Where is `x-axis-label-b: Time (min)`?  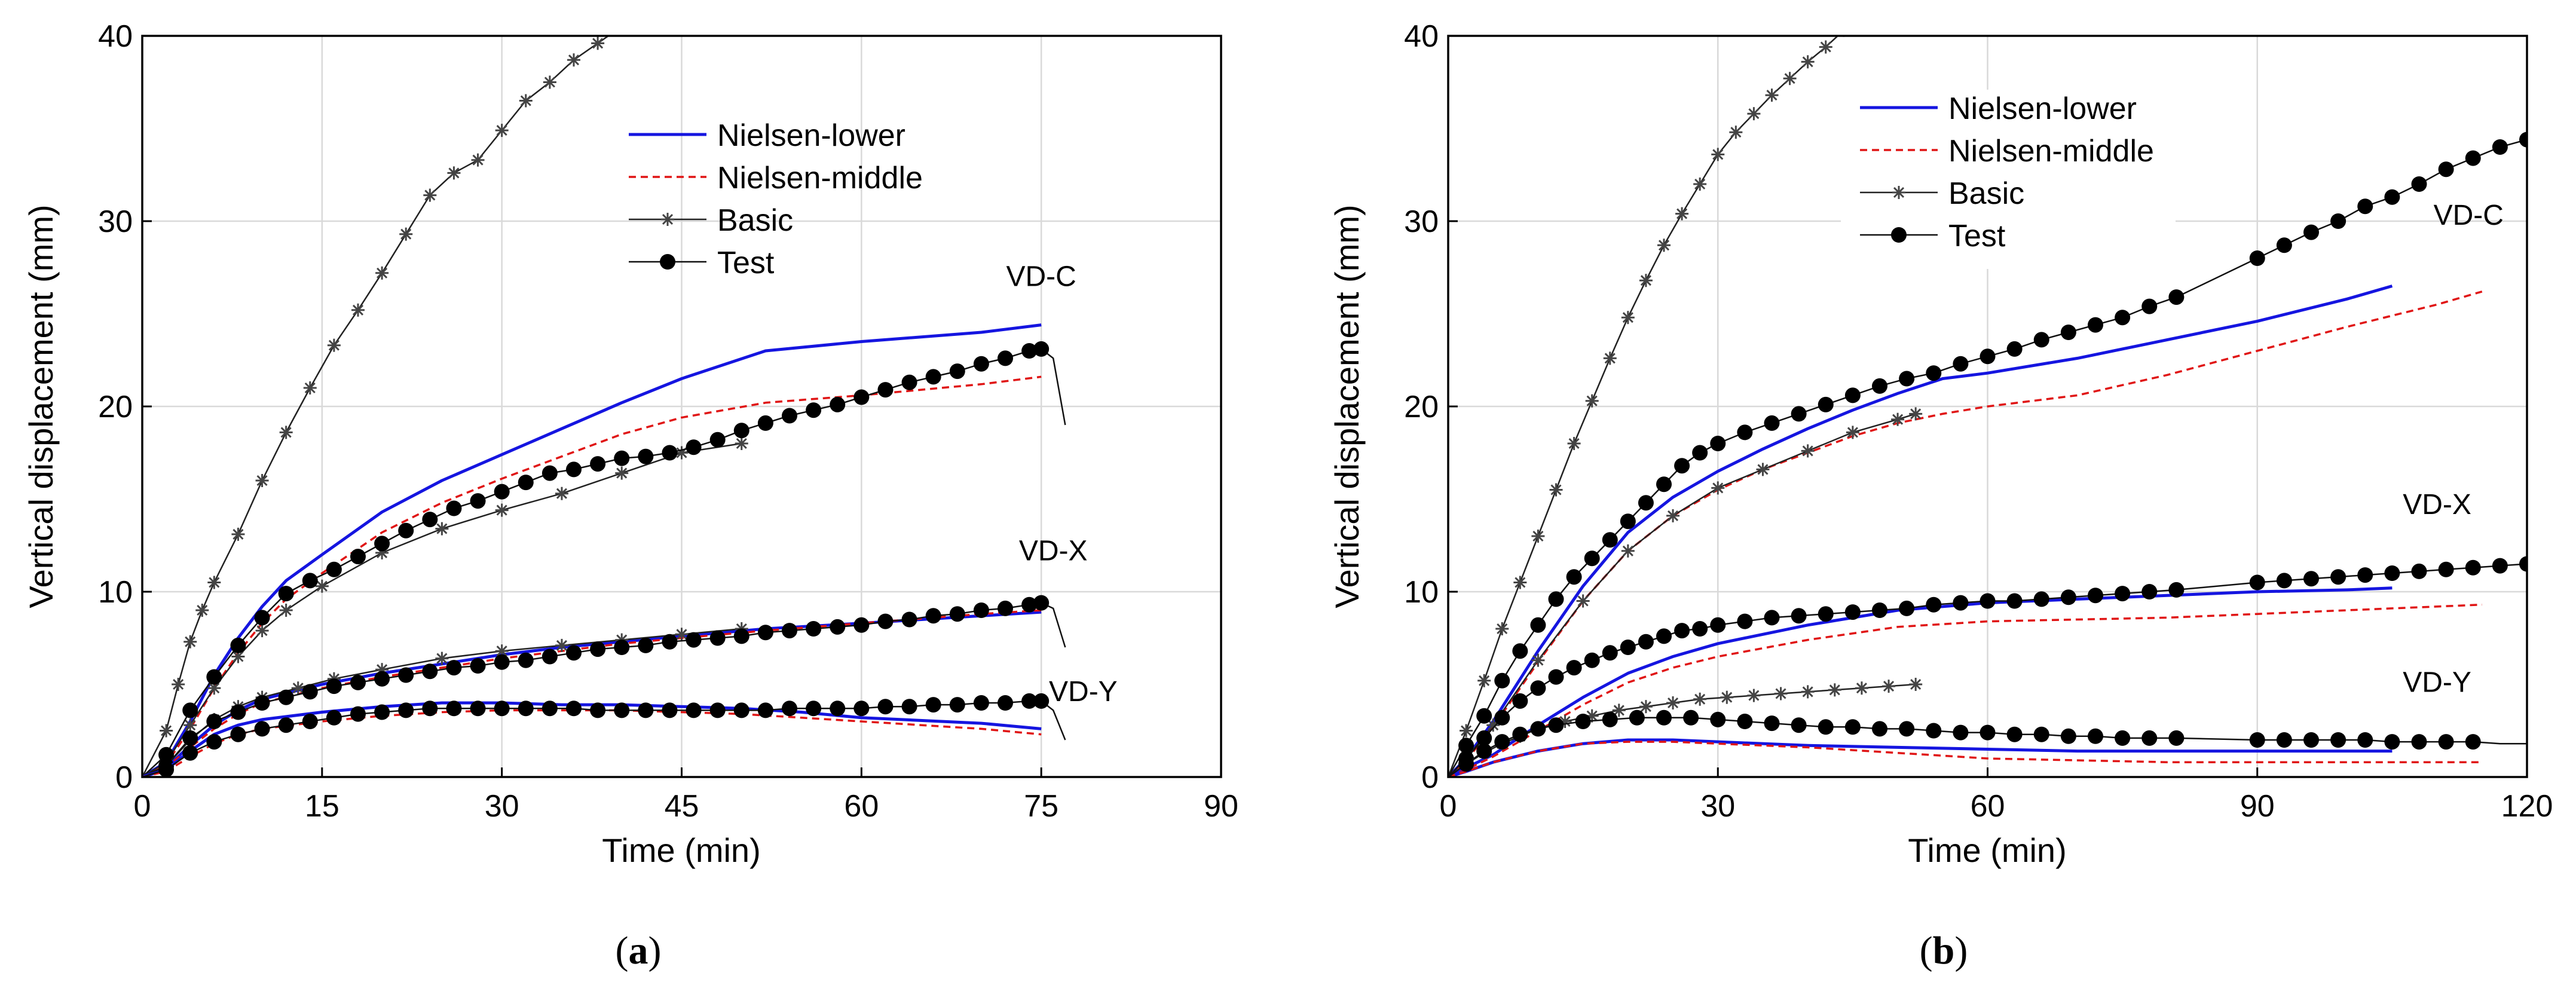
x-axis-label-b: Time (min) is located at coordinates (1987, 850).